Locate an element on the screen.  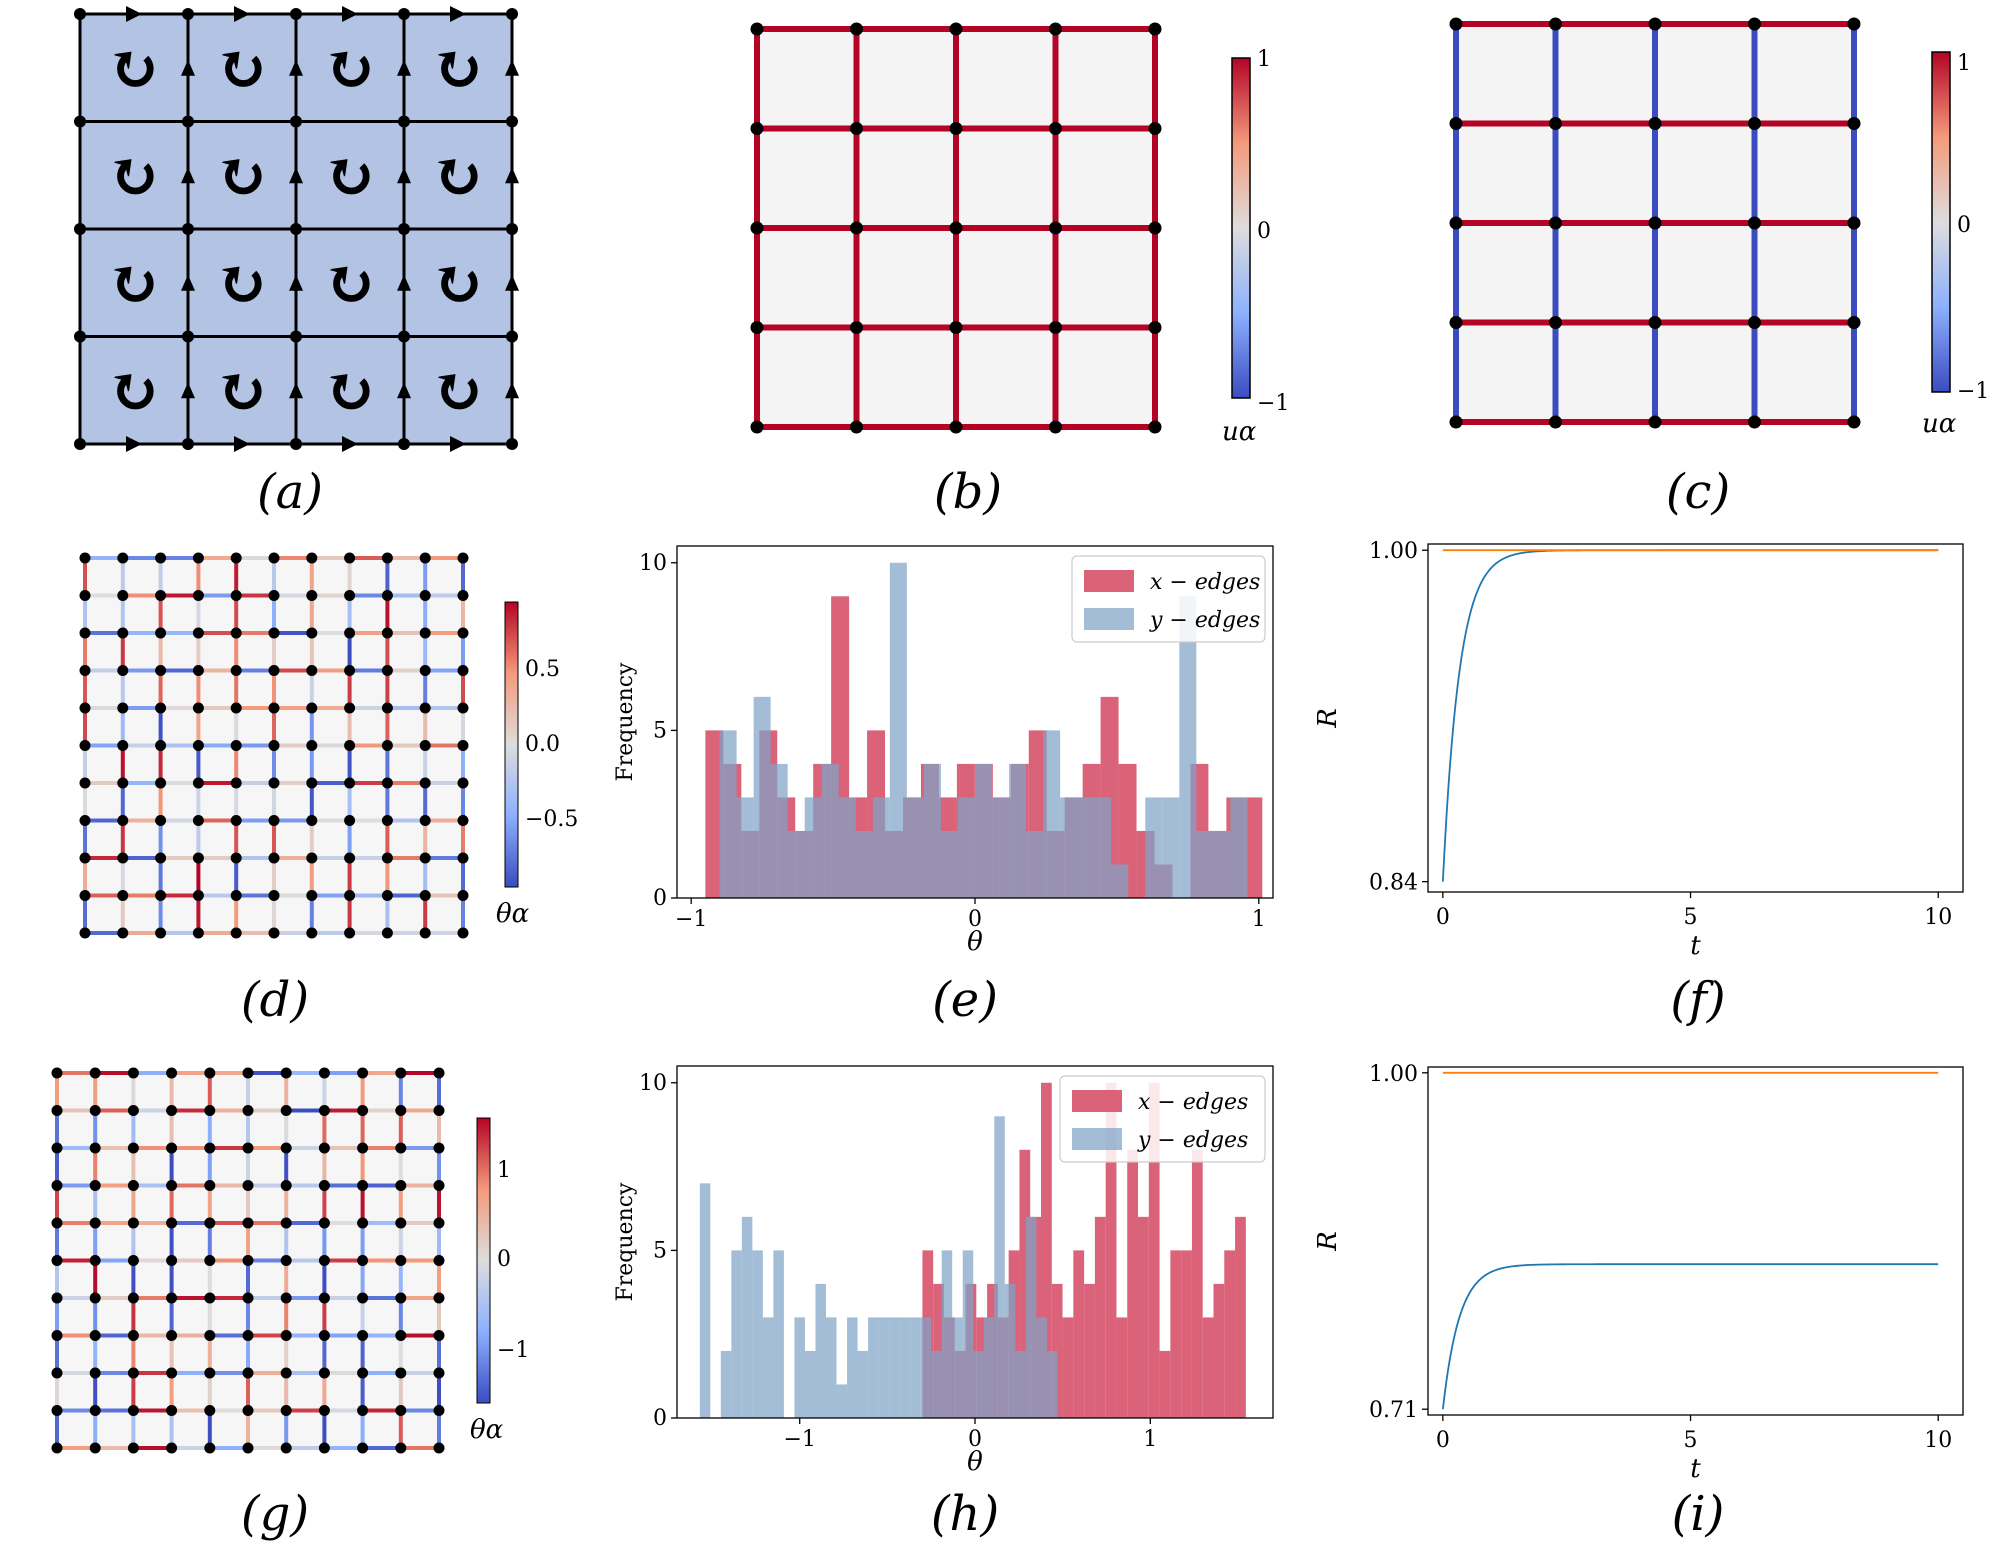
panel-label-e: (e) is located at coordinates (965, 1000).